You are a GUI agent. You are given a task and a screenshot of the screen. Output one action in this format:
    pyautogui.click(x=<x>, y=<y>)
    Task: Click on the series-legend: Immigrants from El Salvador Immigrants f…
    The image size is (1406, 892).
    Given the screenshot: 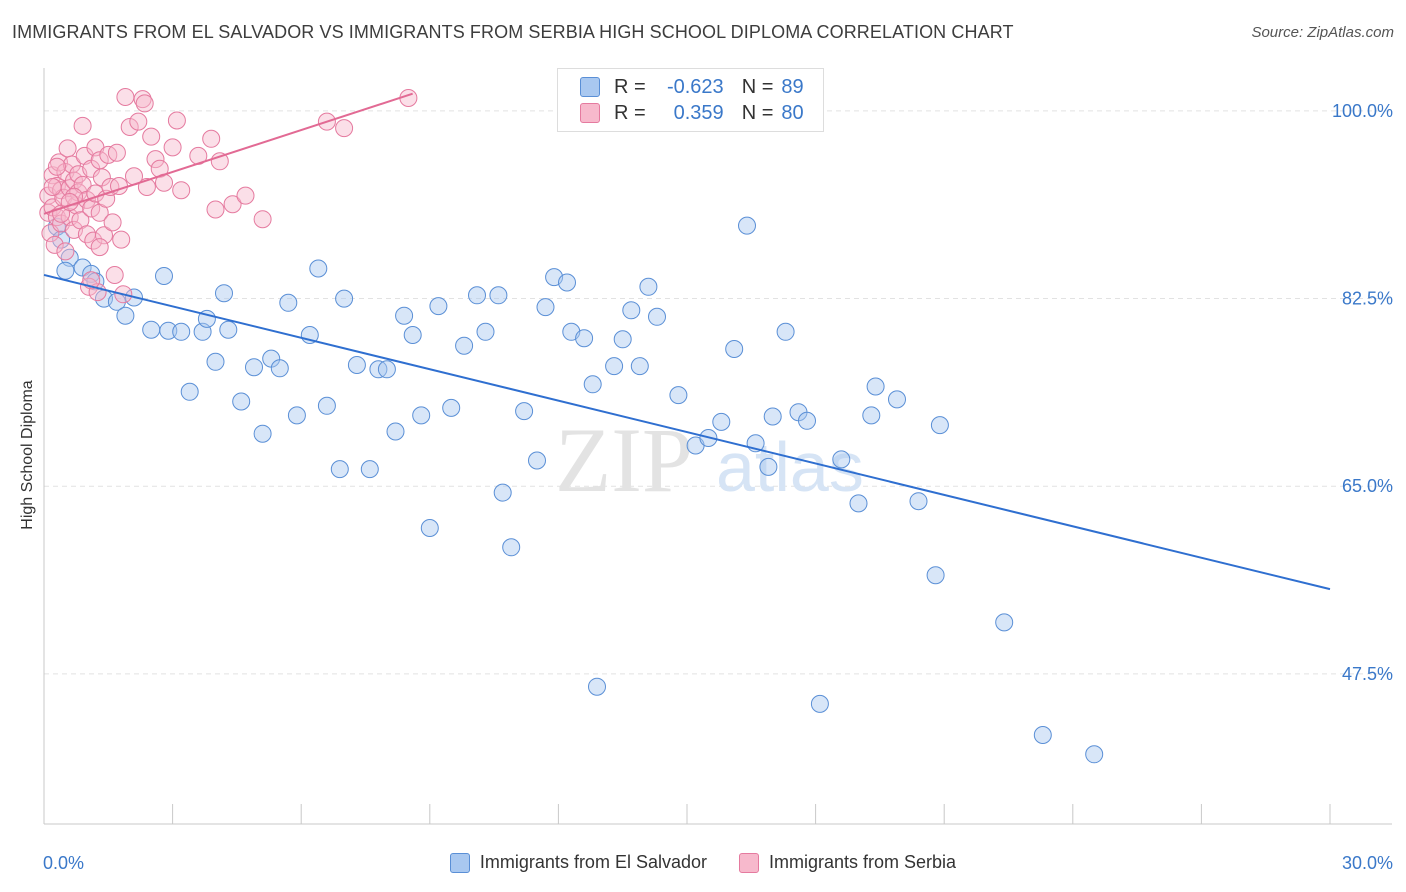 What is the action you would take?
    pyautogui.click(x=703, y=862)
    